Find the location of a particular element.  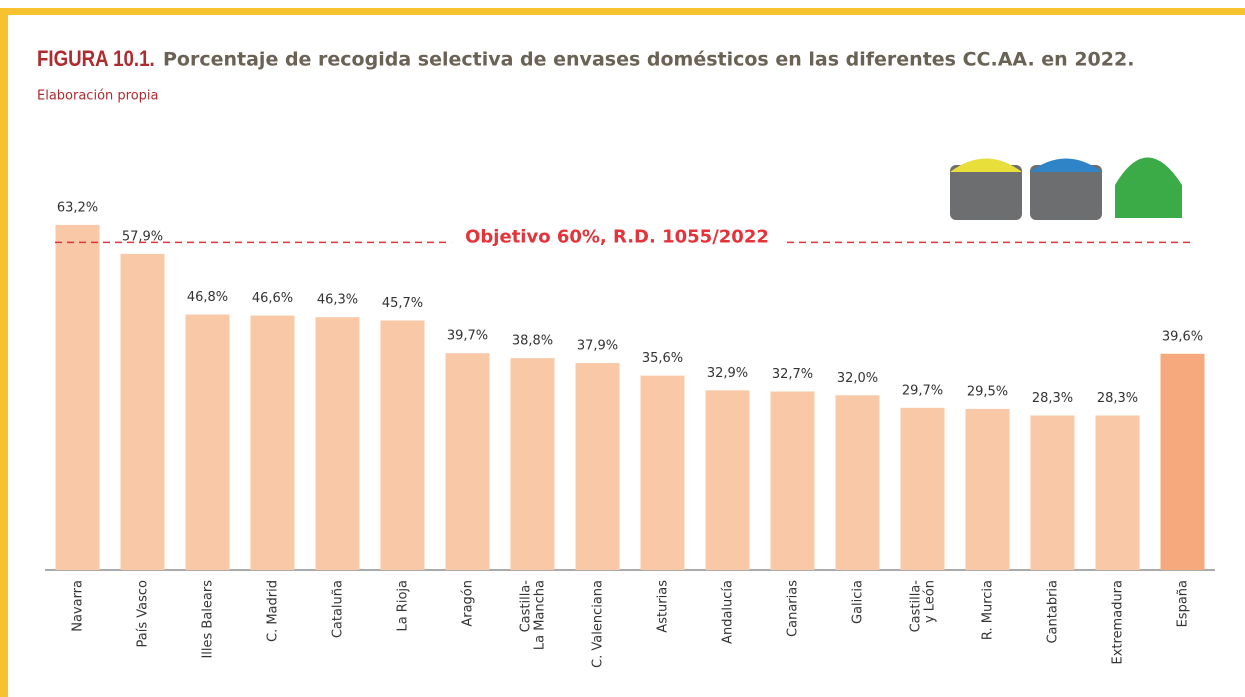

x-tick-label: Andalucía is located at coordinates (727, 612).